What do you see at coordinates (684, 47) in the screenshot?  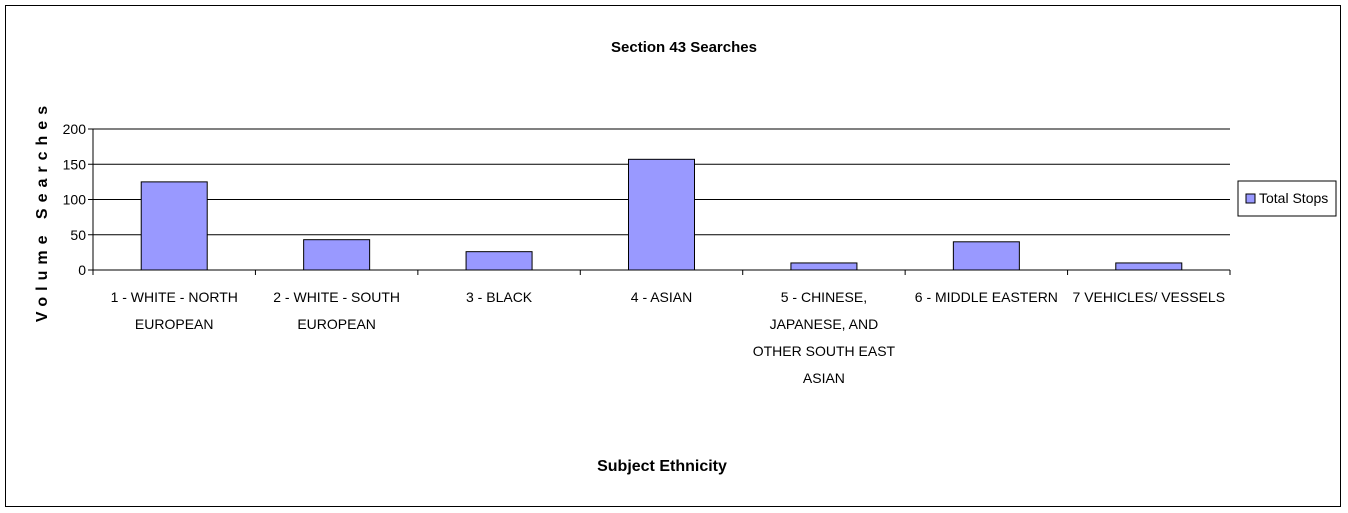 I see `chart-title: Section 43 Searches` at bounding box center [684, 47].